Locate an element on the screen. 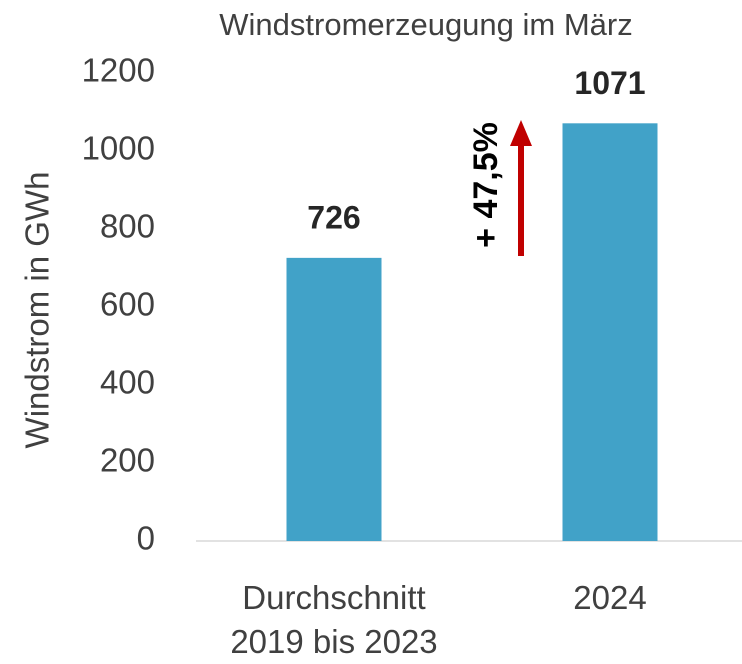  annotation: + 47,5% is located at coordinates (486, 185).